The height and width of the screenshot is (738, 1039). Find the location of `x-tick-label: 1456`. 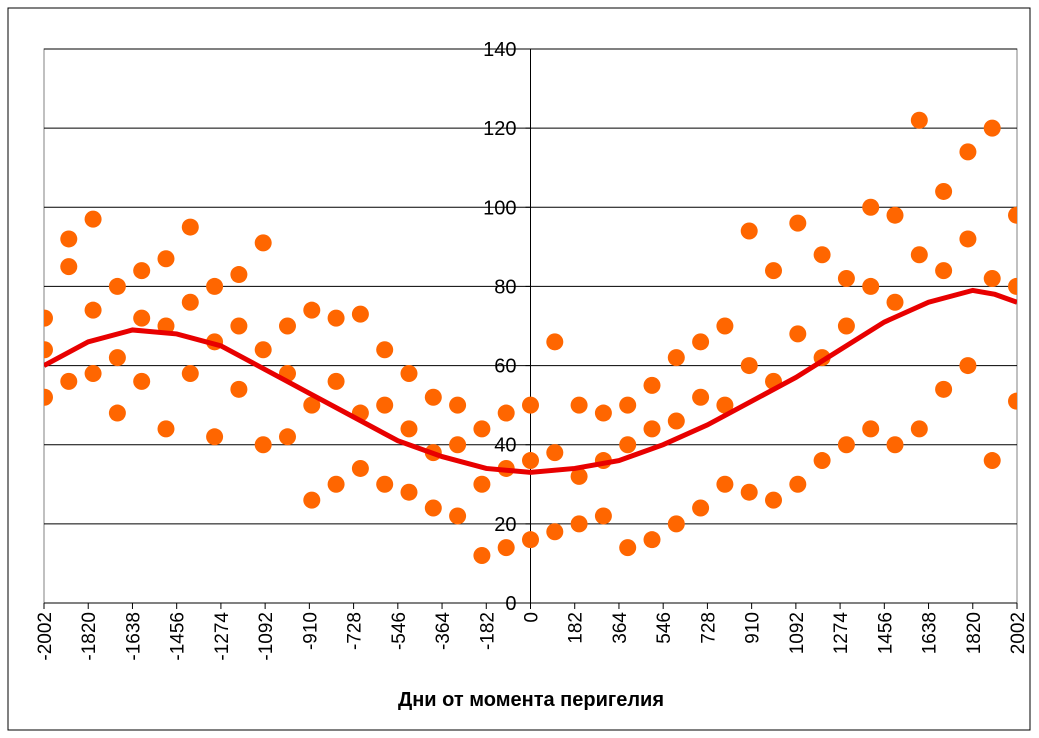

x-tick-label: 1456 is located at coordinates (885, 633).